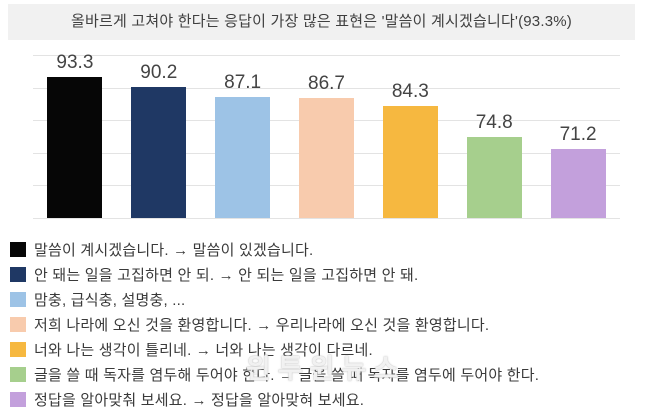  What do you see at coordinates (578, 134) in the screenshot?
I see `bar-value-label-7: 71.2` at bounding box center [578, 134].